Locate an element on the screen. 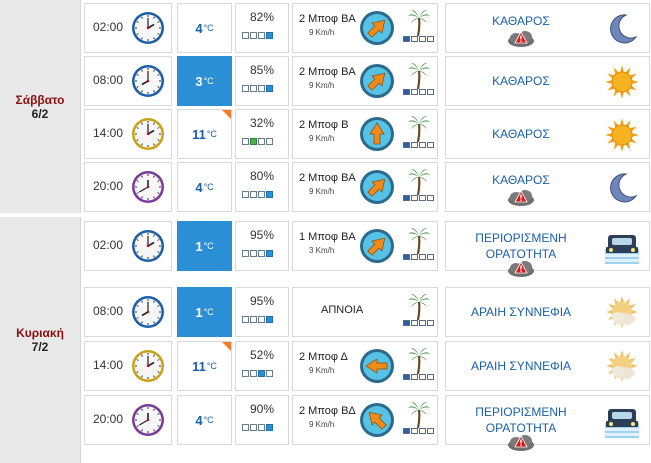 The width and height of the screenshot is (651, 463). time-cell: 08:00 is located at coordinates (128, 81).